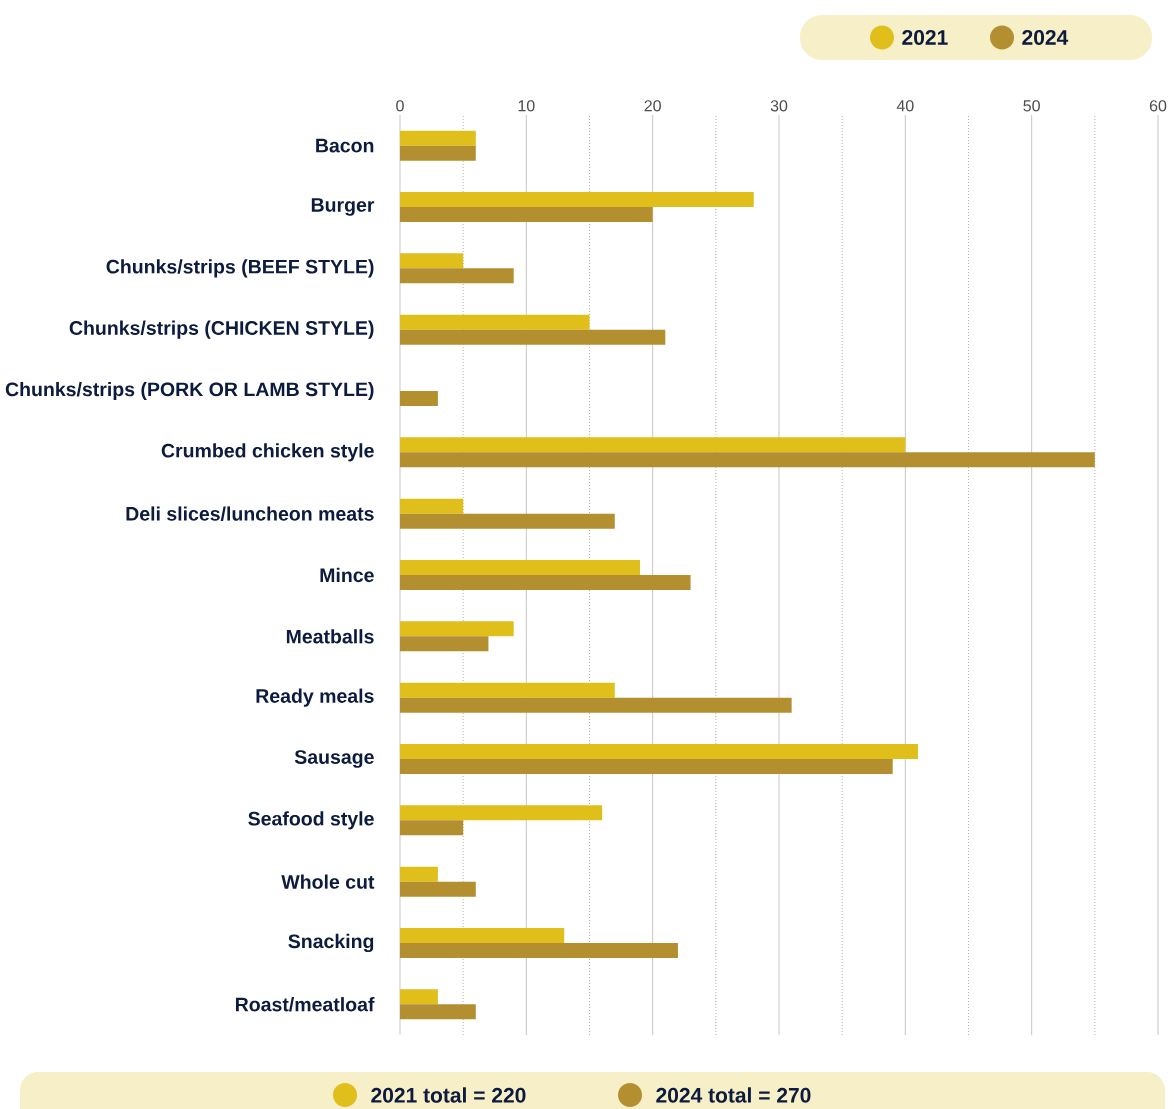 The width and height of the screenshot is (1174, 1109). I want to click on y-tick-label: Sausage, so click(334, 759).